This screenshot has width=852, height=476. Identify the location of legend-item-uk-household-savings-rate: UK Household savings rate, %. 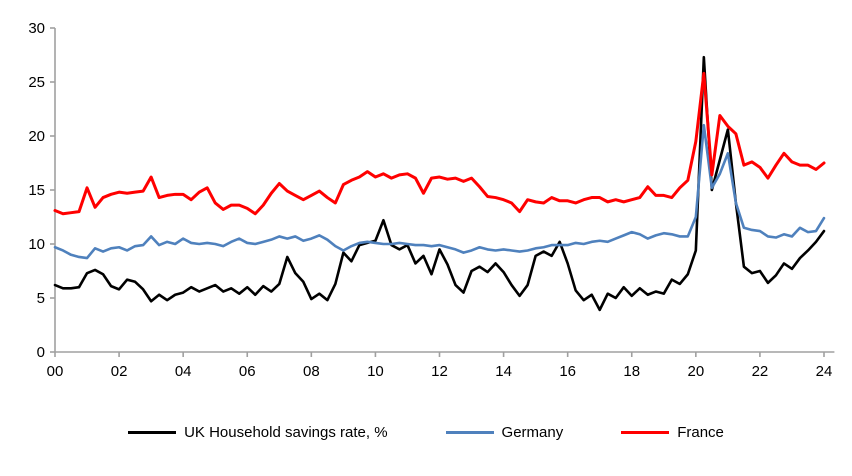
(258, 432).